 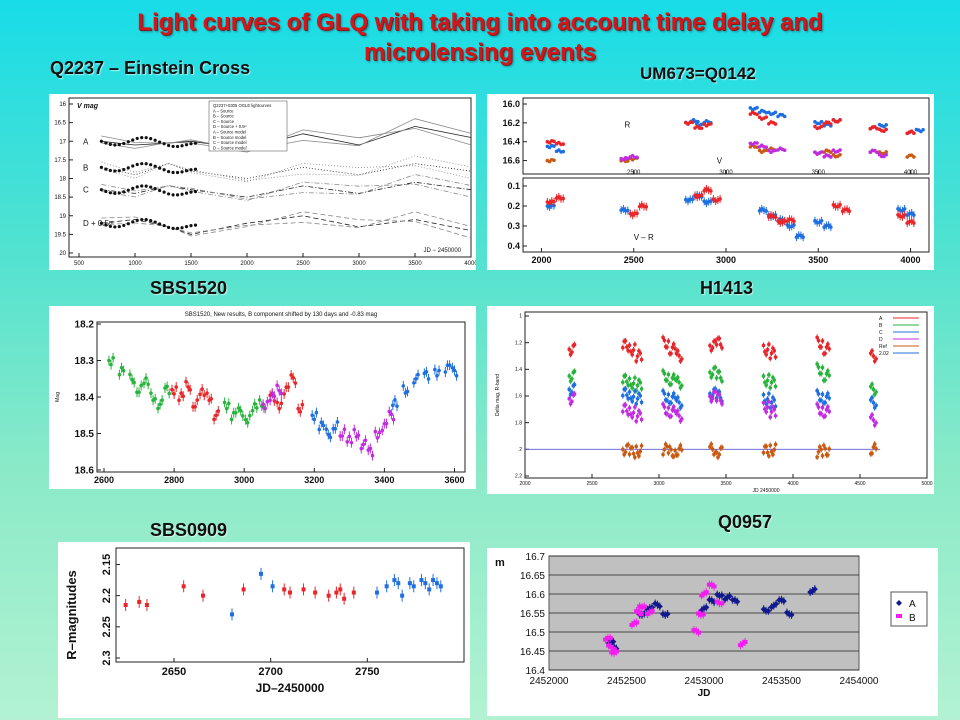 I want to click on h1413-ylabel: Delta mag, R-band, so click(x=498, y=395).